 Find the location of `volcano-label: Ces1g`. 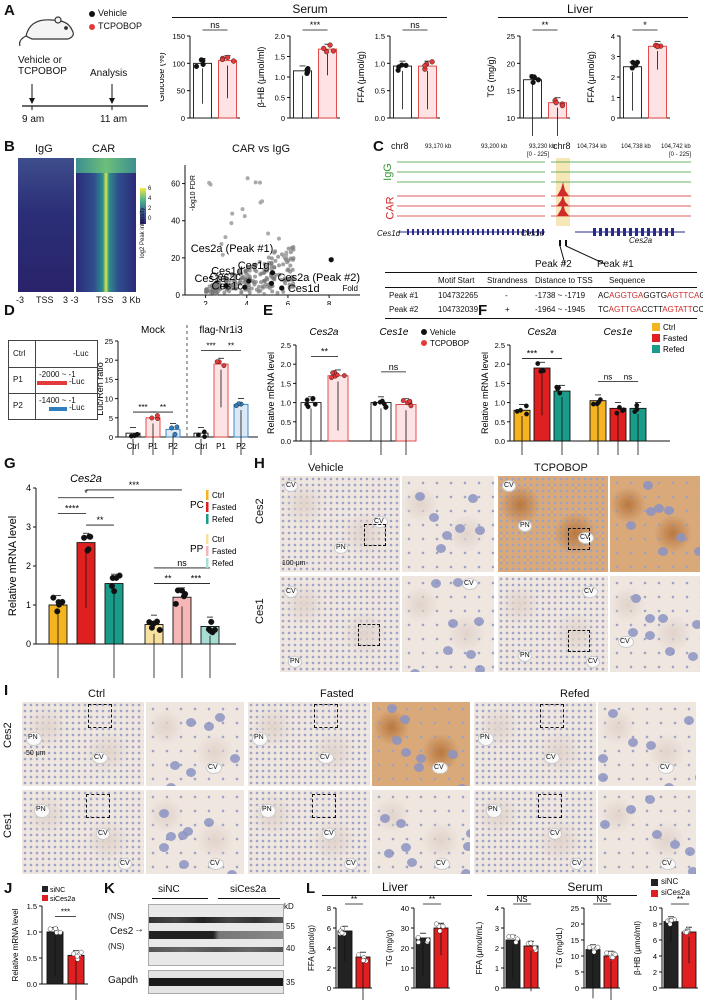

volcano-label: Ces1g is located at coordinates (254, 266).